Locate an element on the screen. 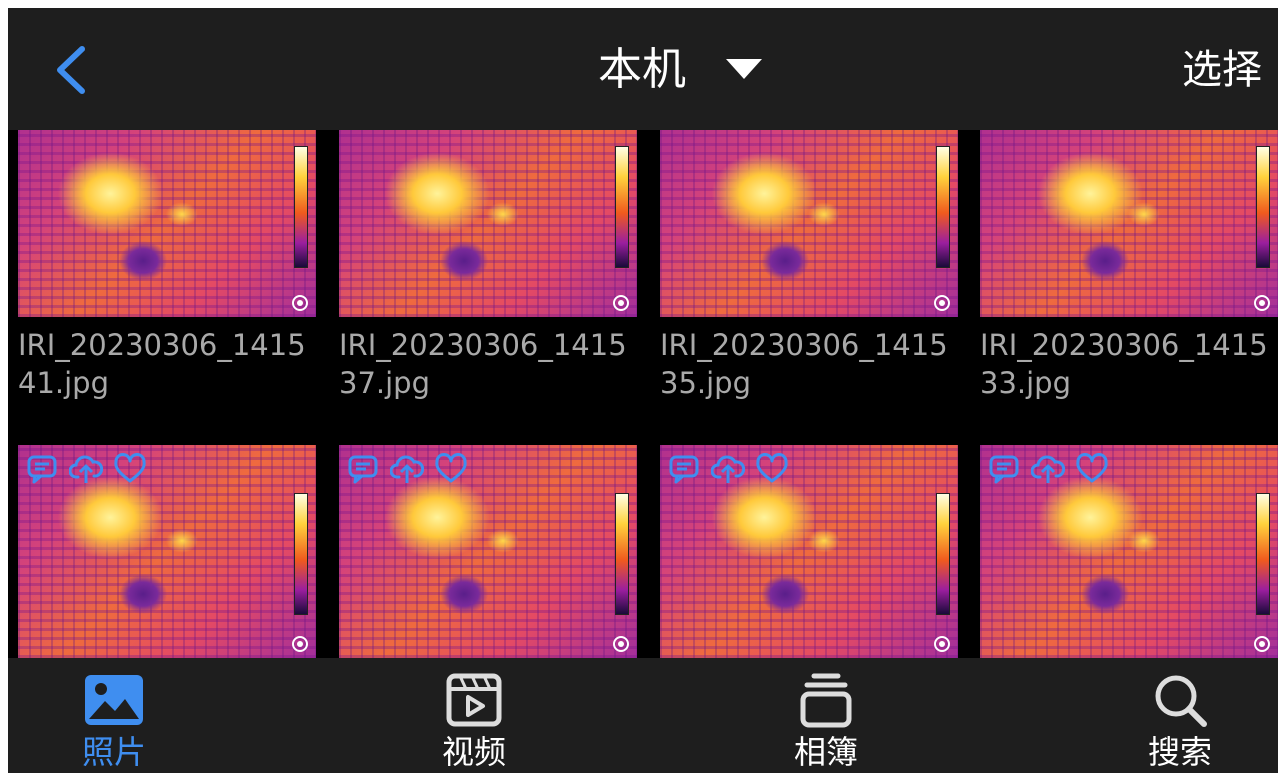 This screenshot has height=773, width=1282. source-dropdown: 本机 is located at coordinates (680, 70).